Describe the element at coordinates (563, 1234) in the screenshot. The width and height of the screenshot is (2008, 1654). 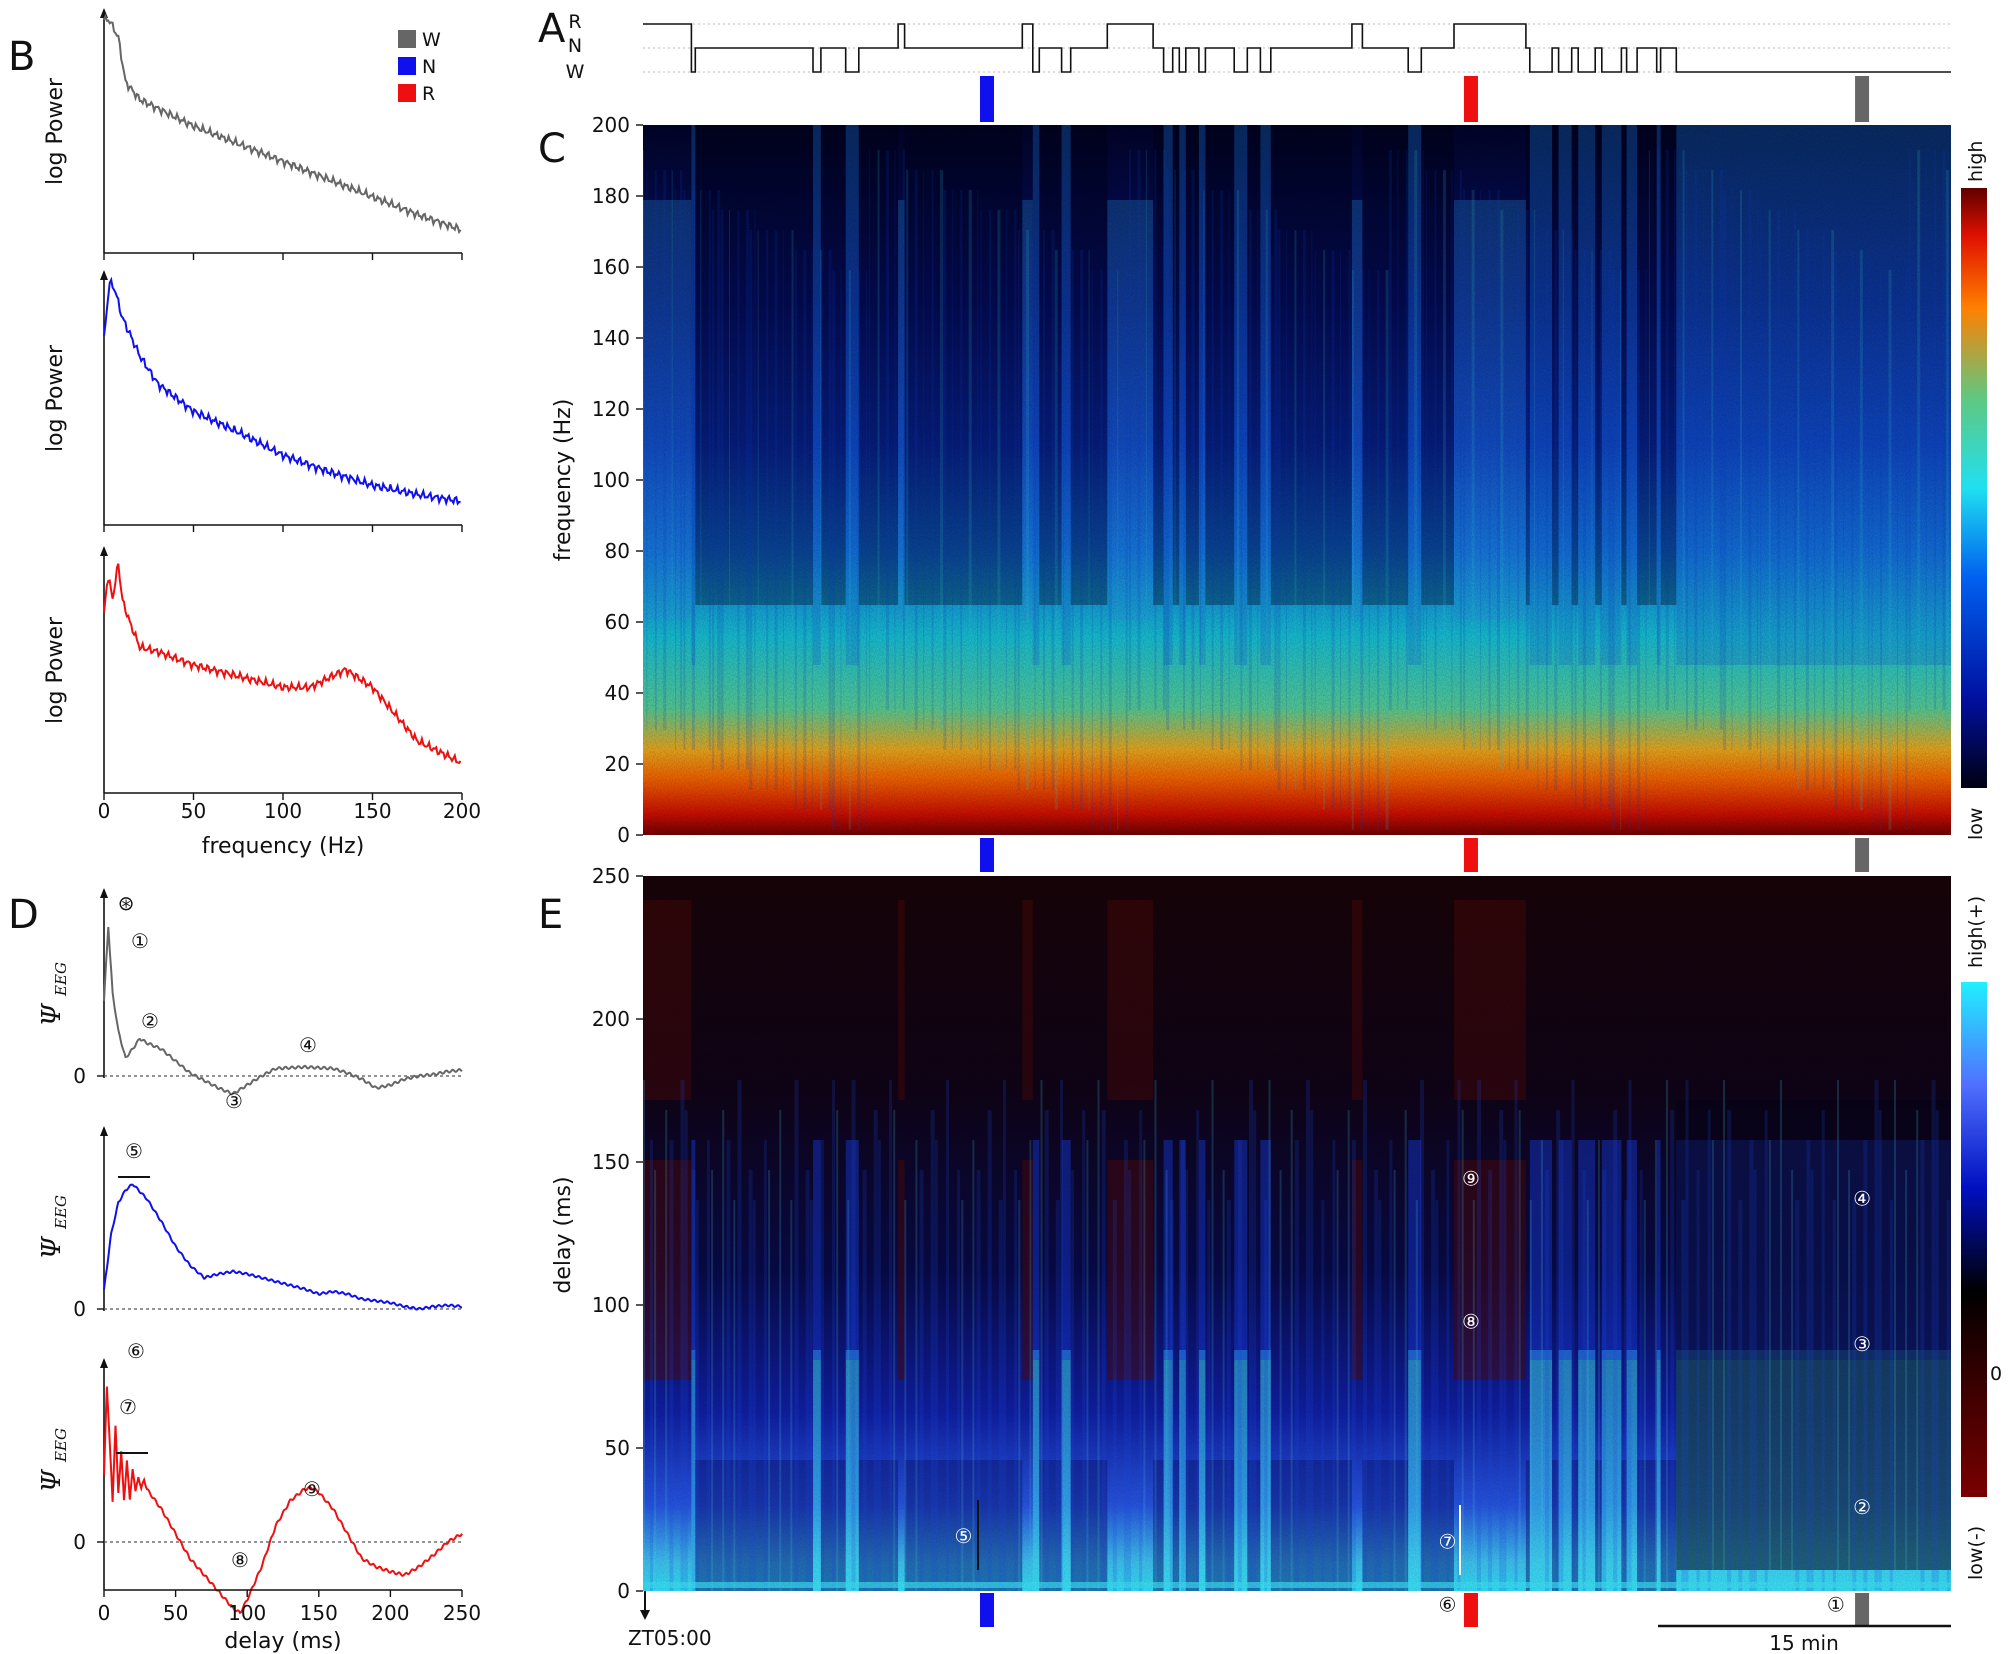
I see `autocorrelogram-ylabel: delay (ms)` at that location.